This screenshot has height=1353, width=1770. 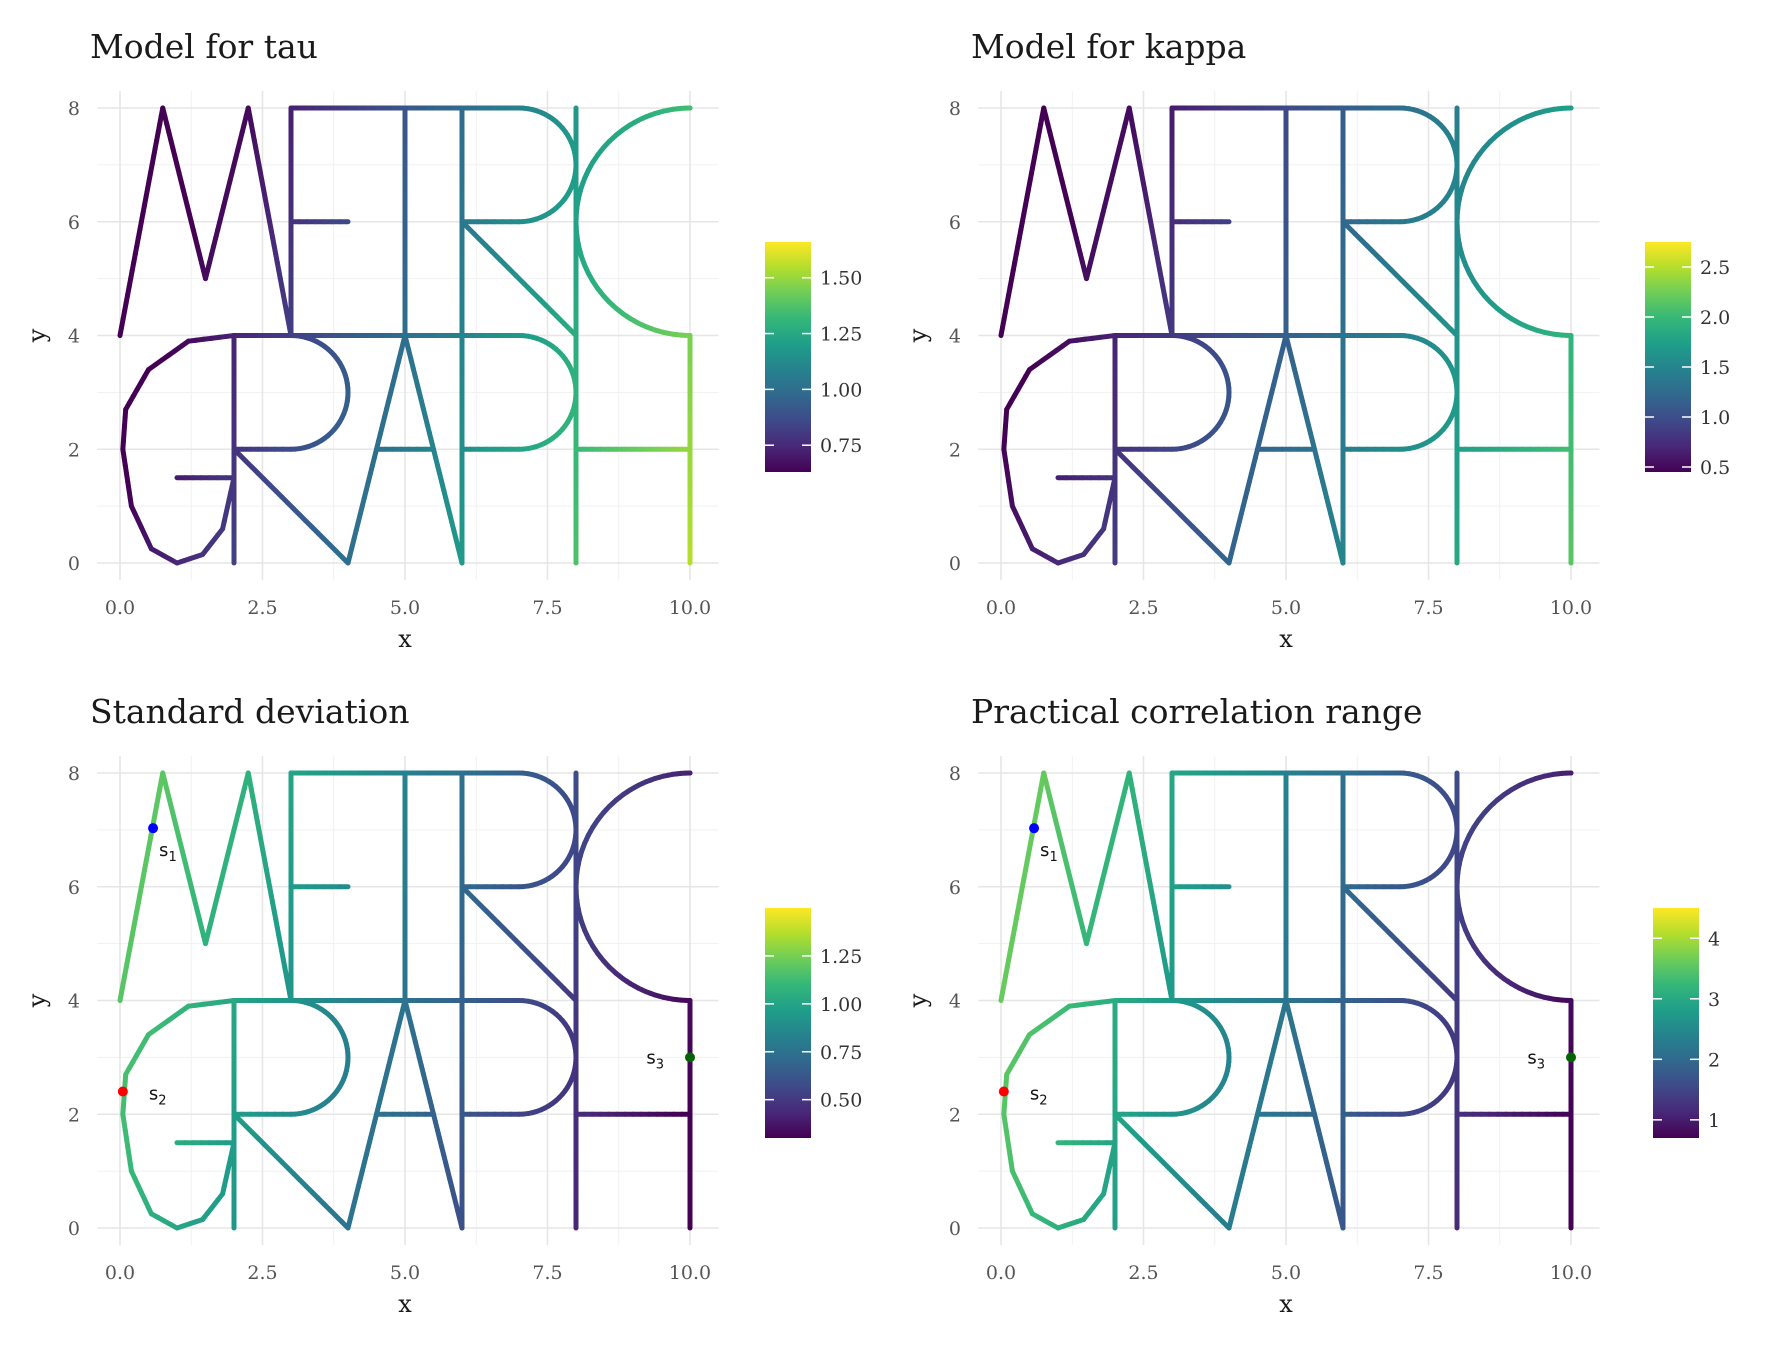 I want to click on colorbar: 0.5 1.0 1.5 2.0 2.5, so click(x=1687, y=360).